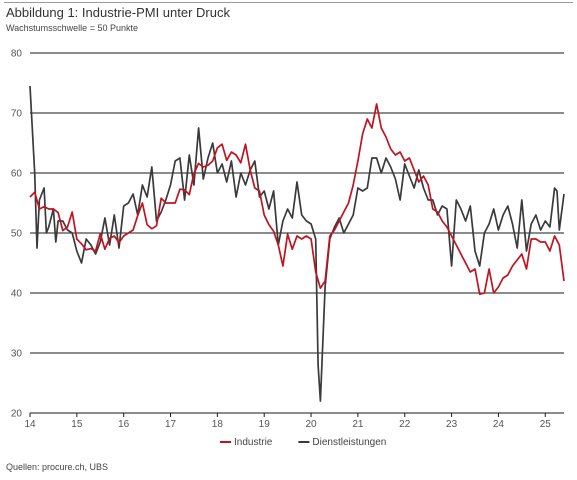 The height and width of the screenshot is (480, 577). What do you see at coordinates (72, 28) in the screenshot?
I see `chart-subtitle: Wachstumsschwelle = 50 Punkte` at bounding box center [72, 28].